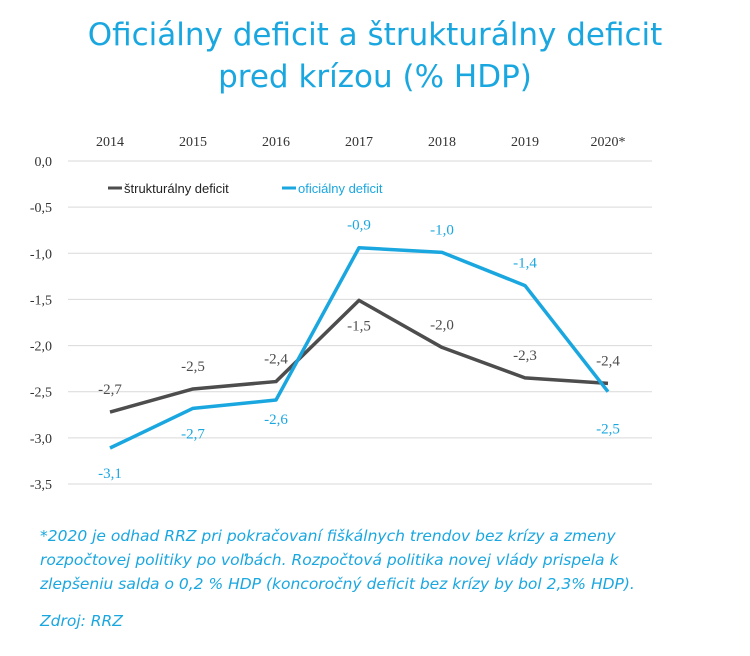  Describe the element at coordinates (41, 485) in the screenshot. I see `y-tick-label: -3,5` at that location.